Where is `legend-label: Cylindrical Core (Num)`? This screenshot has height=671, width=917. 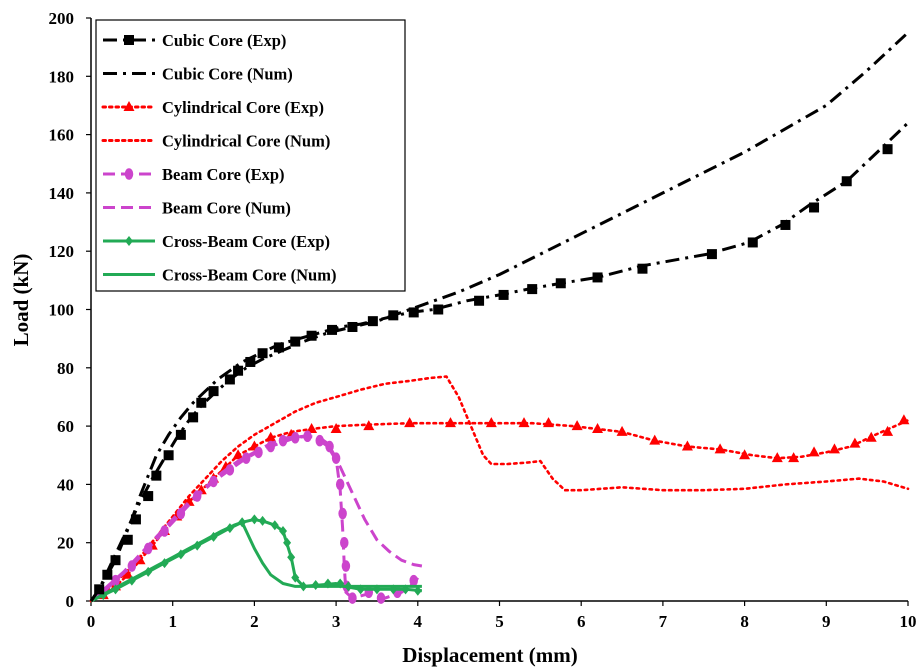 legend-label: Cylindrical Core (Num) is located at coordinates (246, 141).